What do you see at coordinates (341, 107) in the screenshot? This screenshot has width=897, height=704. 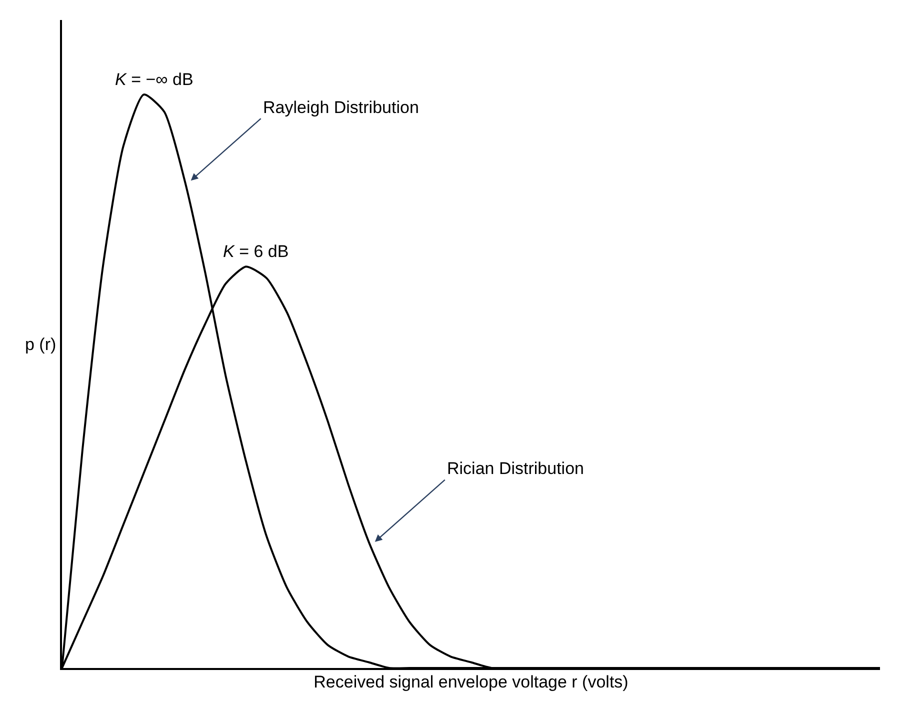 I see `annotation: Rayleigh Distribution` at bounding box center [341, 107].